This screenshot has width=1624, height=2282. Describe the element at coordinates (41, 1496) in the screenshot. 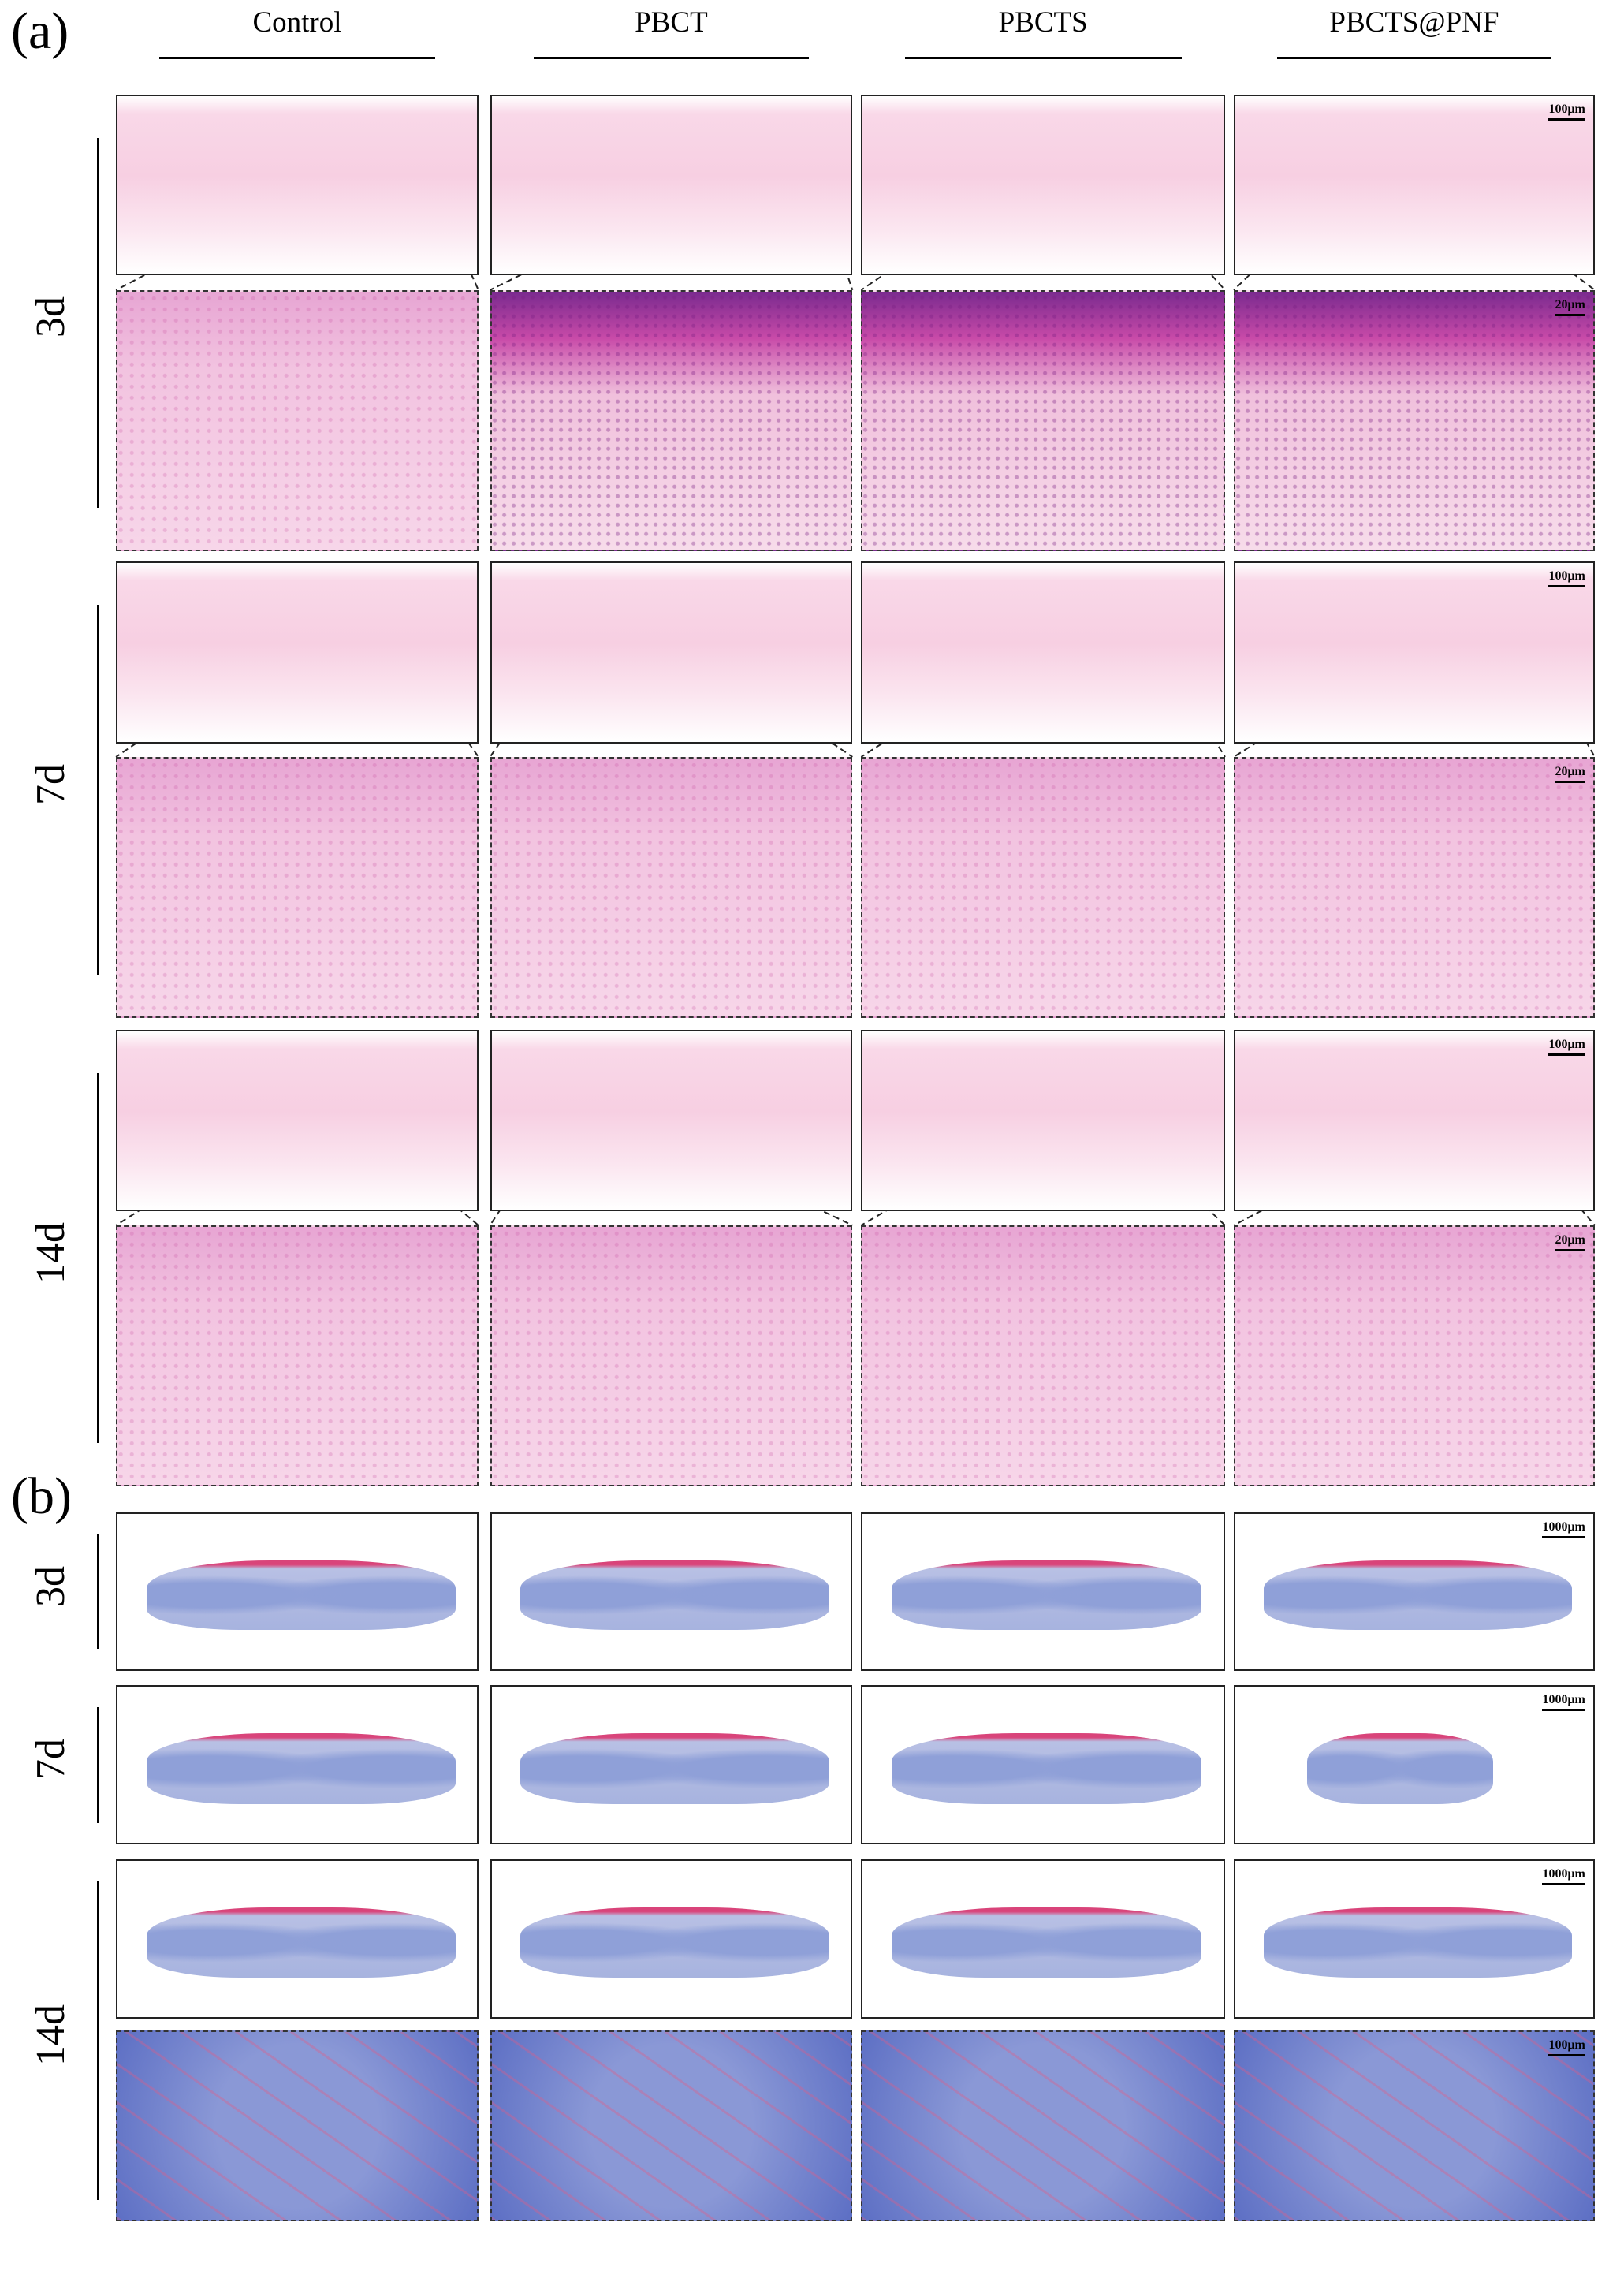

I see `panel-label: (b)` at that location.